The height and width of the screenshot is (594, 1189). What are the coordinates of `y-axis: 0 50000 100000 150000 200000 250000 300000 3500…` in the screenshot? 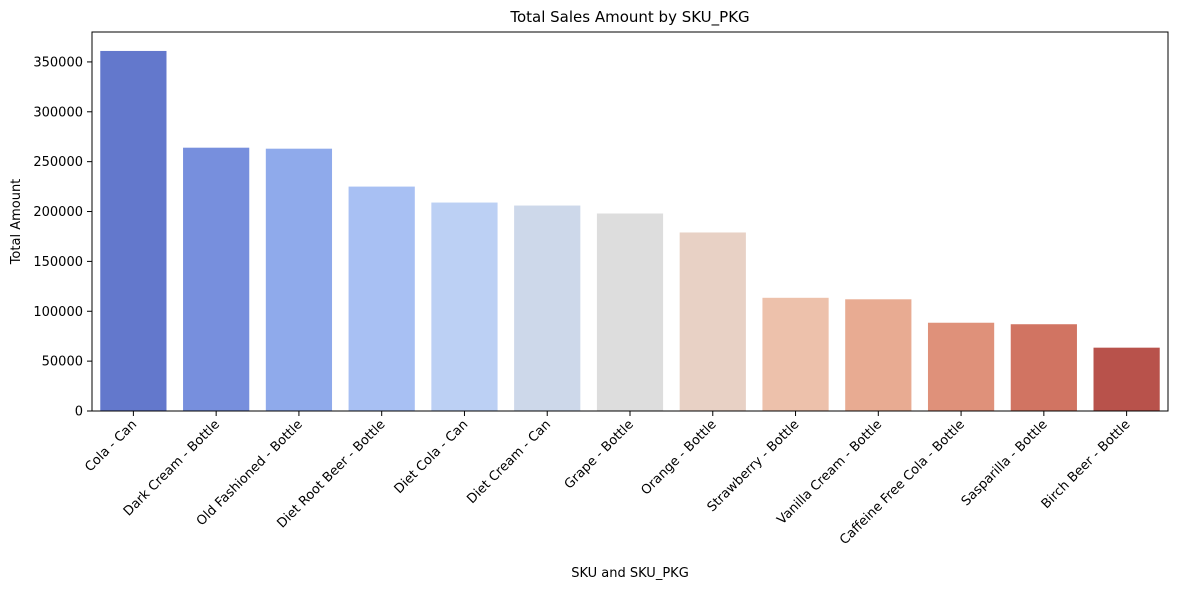 It's located at (62, 237).